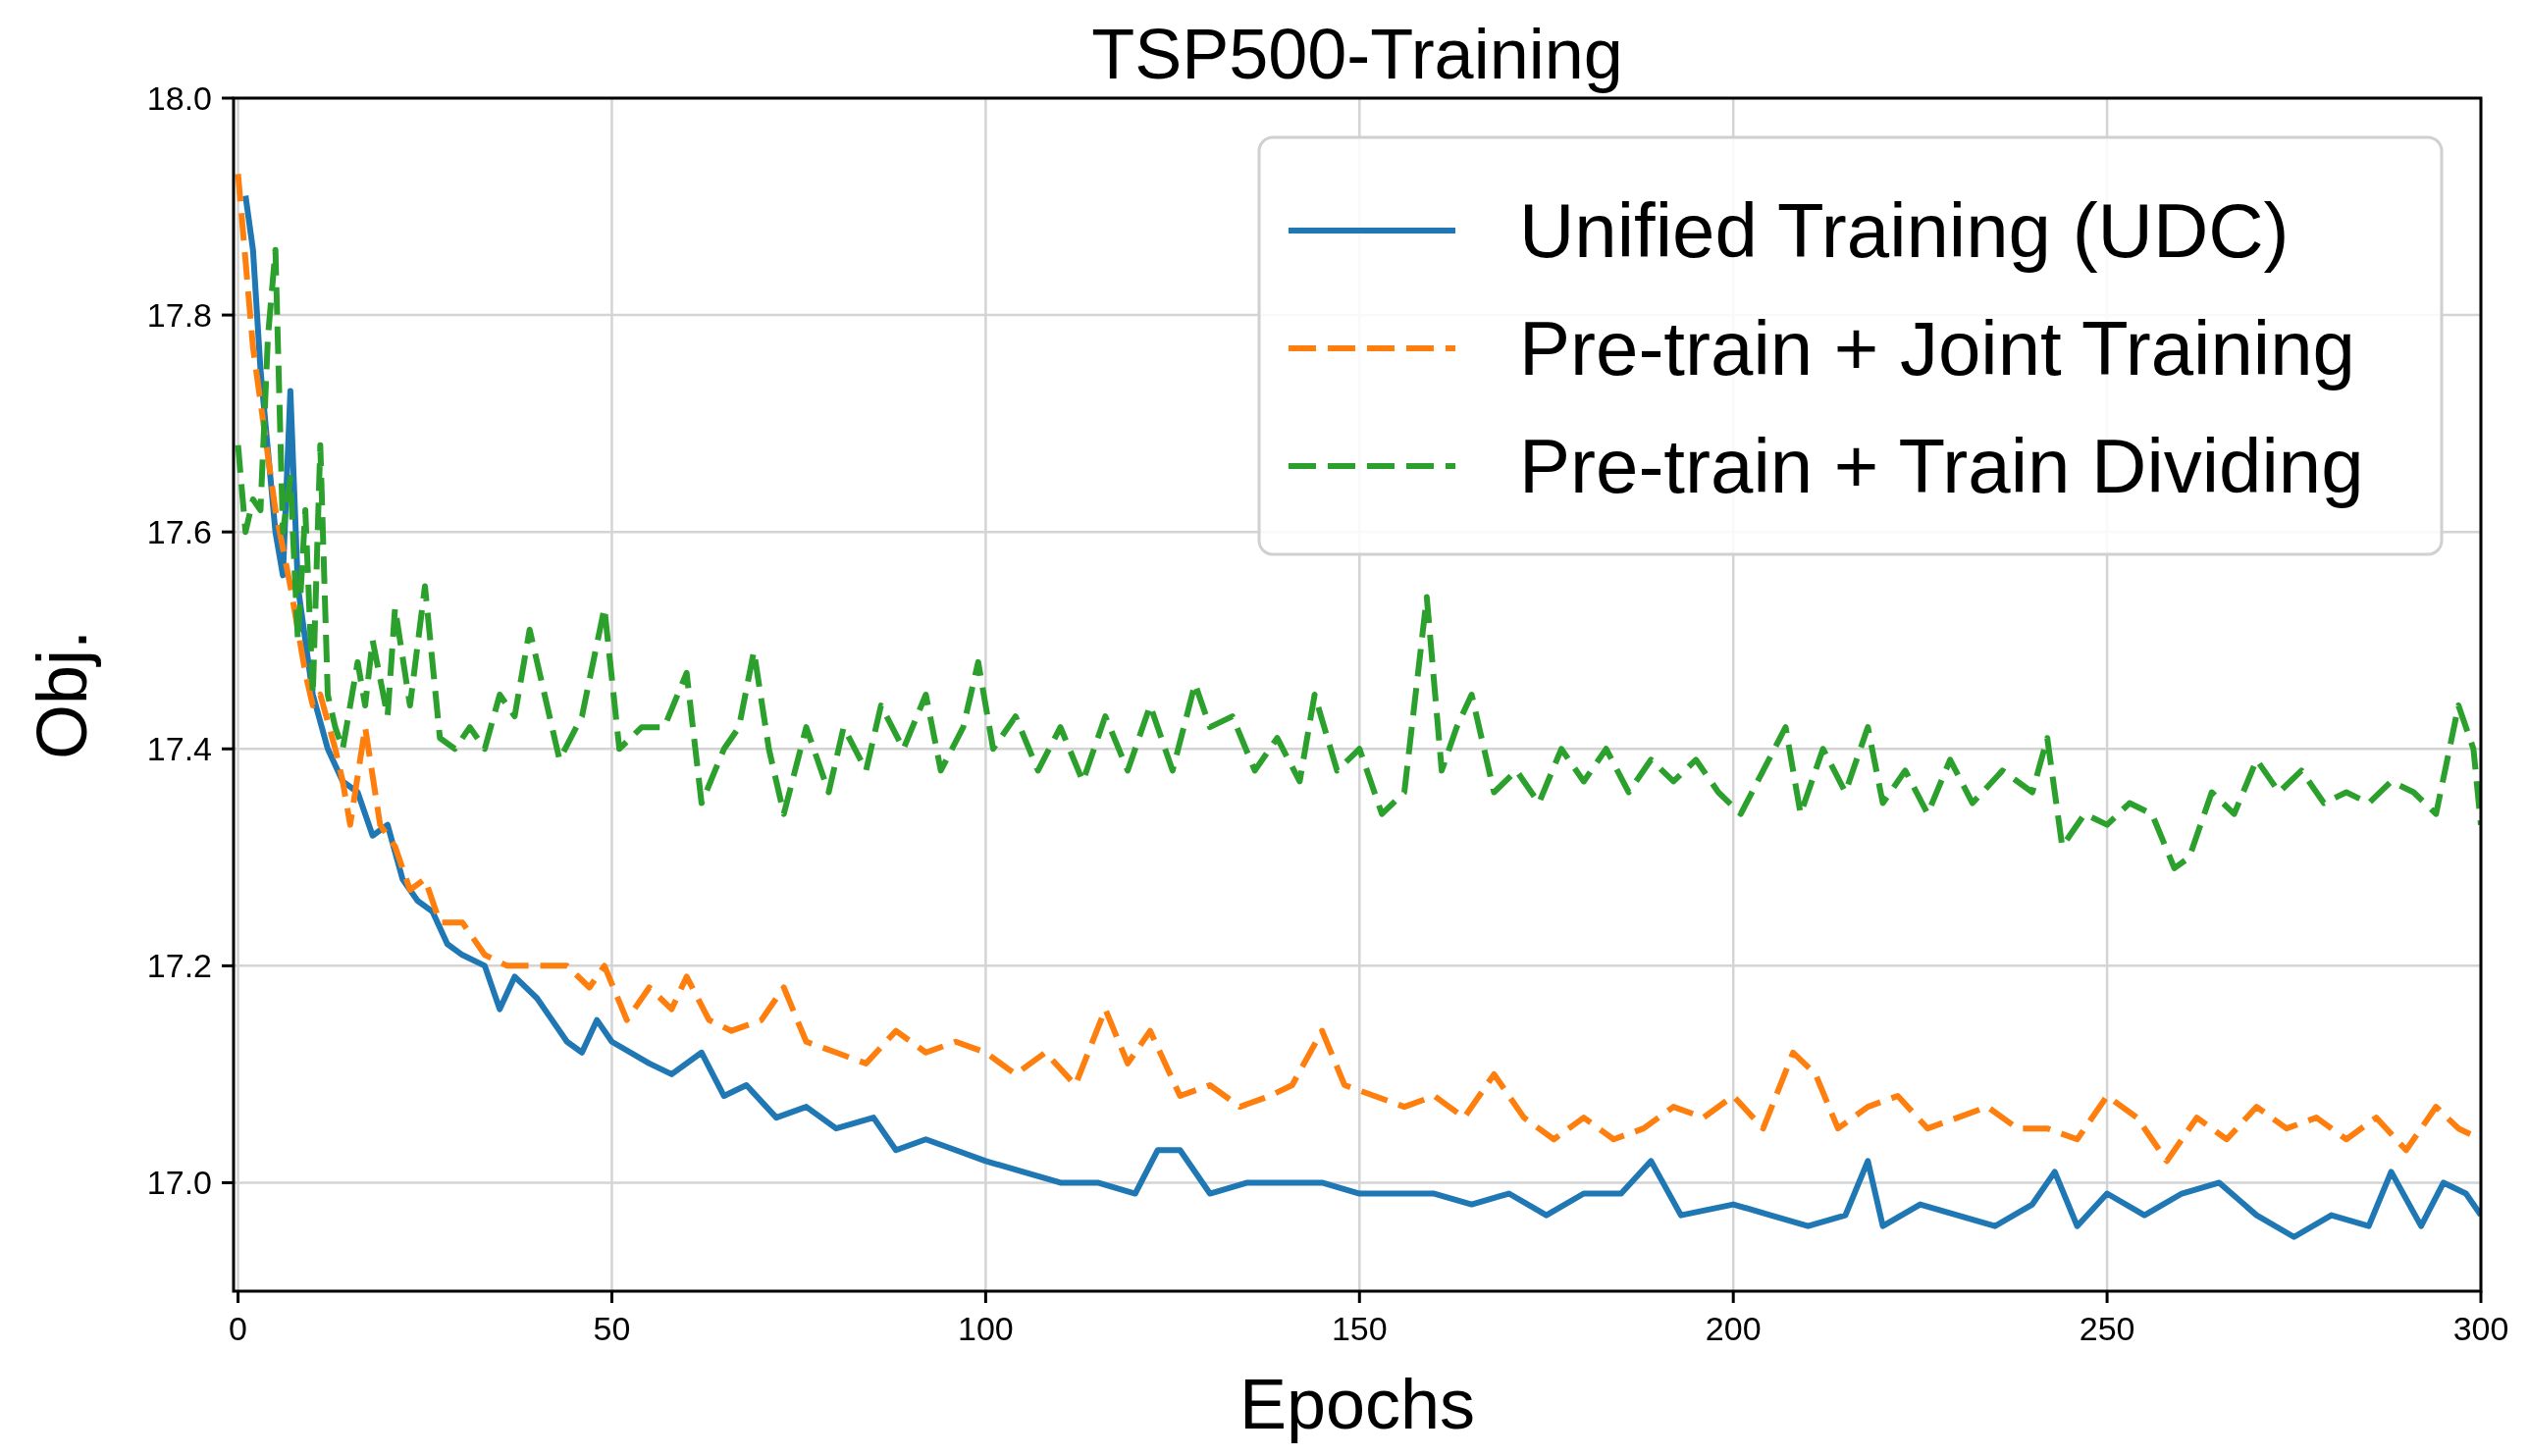 The height and width of the screenshot is (1456, 2528). I want to click on legend-label: Pre-train + Train Dividing, so click(1942, 466).